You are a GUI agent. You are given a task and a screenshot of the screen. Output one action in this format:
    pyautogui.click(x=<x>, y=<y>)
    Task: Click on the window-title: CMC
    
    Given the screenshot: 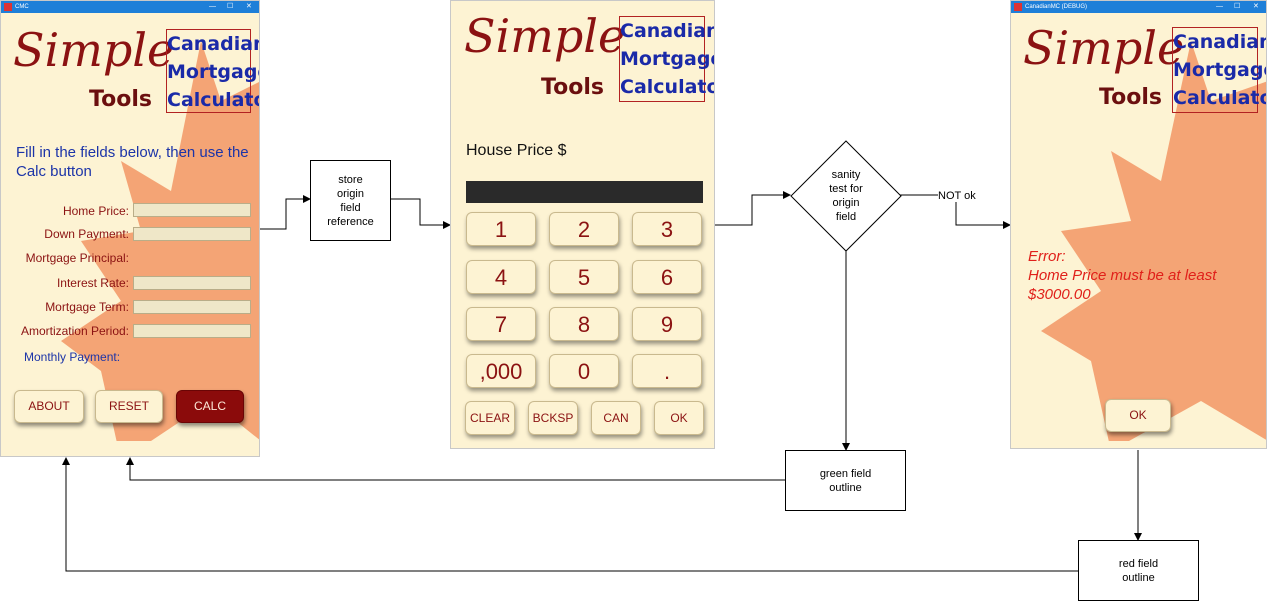 What is the action you would take?
    pyautogui.click(x=22, y=7)
    